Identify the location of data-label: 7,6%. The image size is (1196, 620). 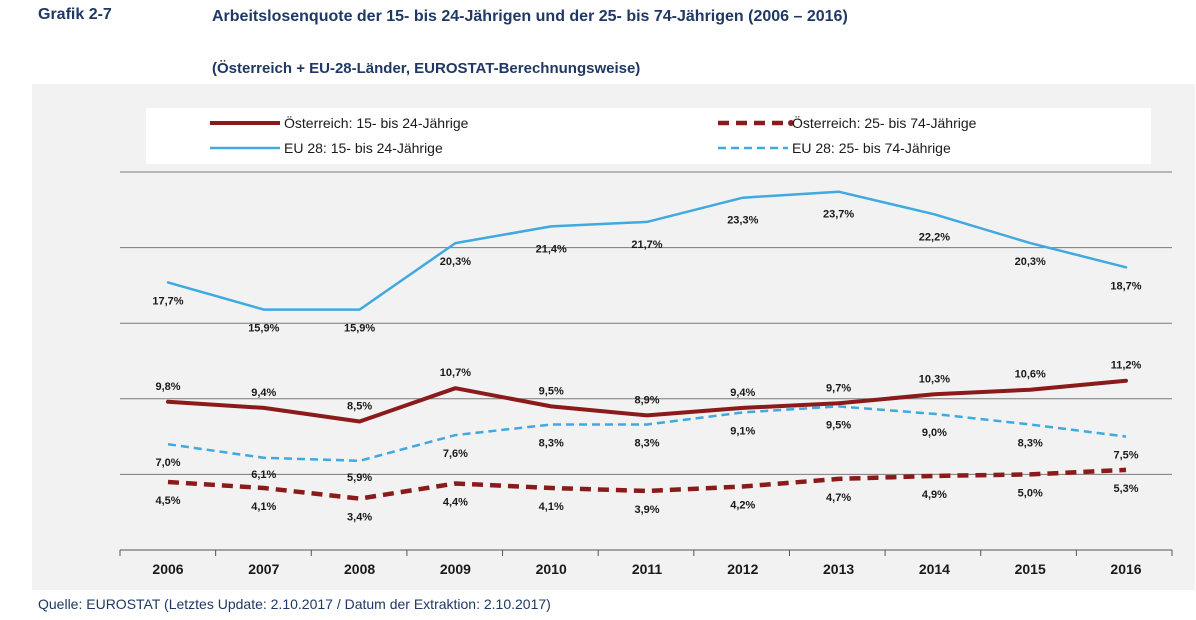
(455, 454).